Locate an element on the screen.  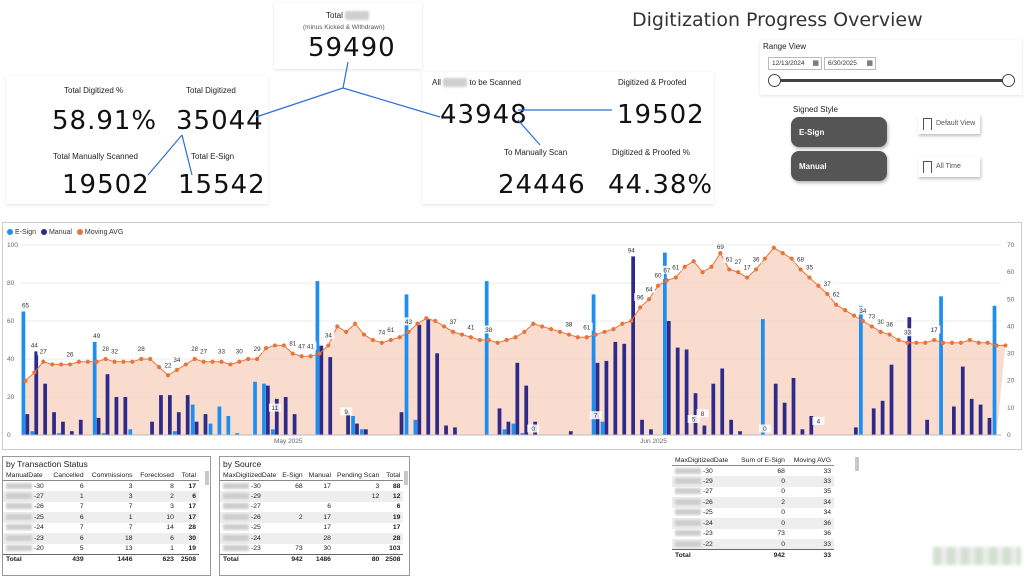
total-cell: 33 is located at coordinates (810, 554).